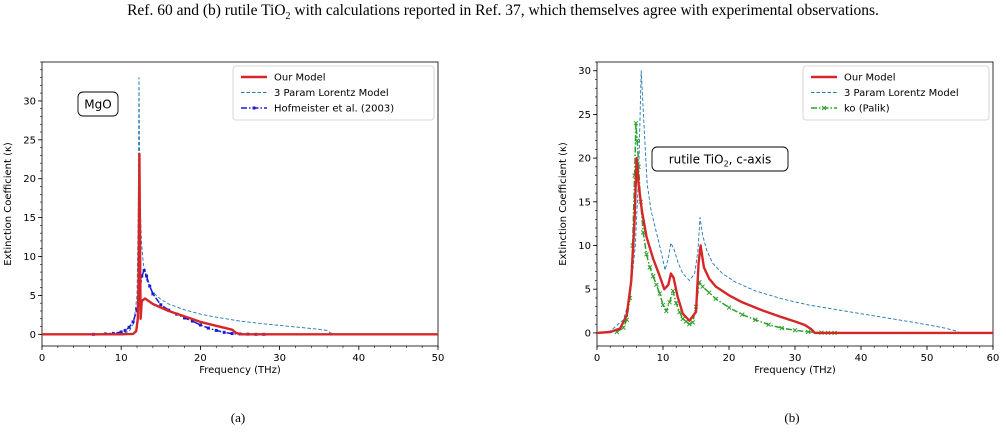 Image resolution: width=1006 pixels, height=432 pixels. What do you see at coordinates (238, 417) in the screenshot?
I see `panel-label: (a)` at bounding box center [238, 417].